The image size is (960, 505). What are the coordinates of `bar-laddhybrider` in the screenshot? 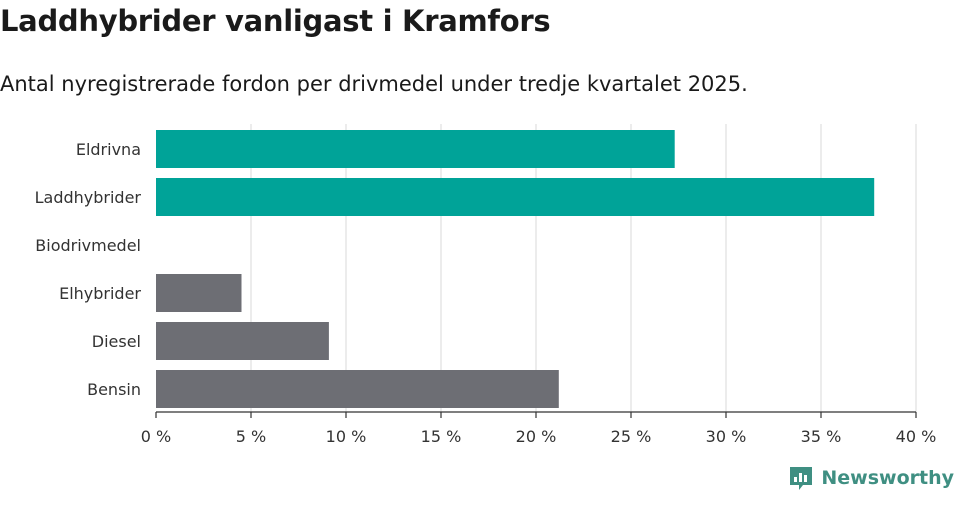 It's located at (515, 197).